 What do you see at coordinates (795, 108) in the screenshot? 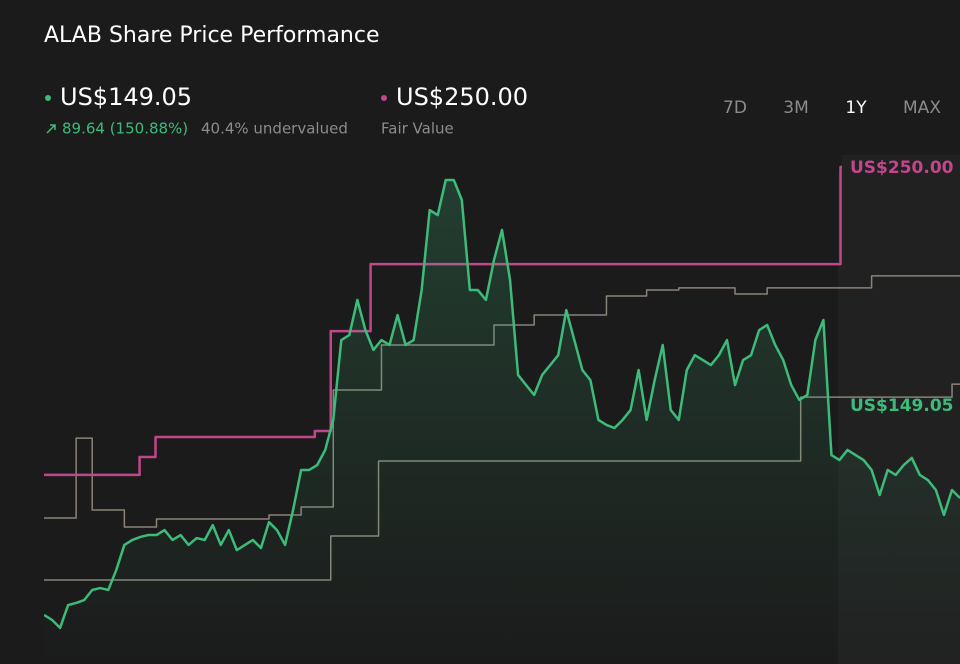
I see `period-button: 3M` at bounding box center [795, 108].